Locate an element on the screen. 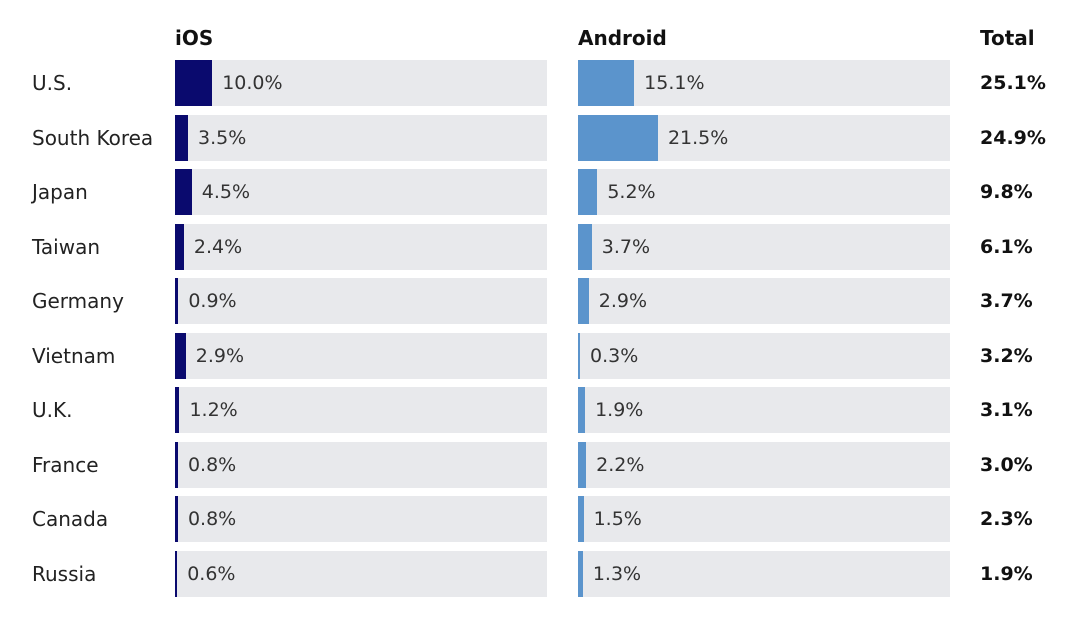 The height and width of the screenshot is (627, 1080). ios-bar-track: 2.4% is located at coordinates (361, 246).